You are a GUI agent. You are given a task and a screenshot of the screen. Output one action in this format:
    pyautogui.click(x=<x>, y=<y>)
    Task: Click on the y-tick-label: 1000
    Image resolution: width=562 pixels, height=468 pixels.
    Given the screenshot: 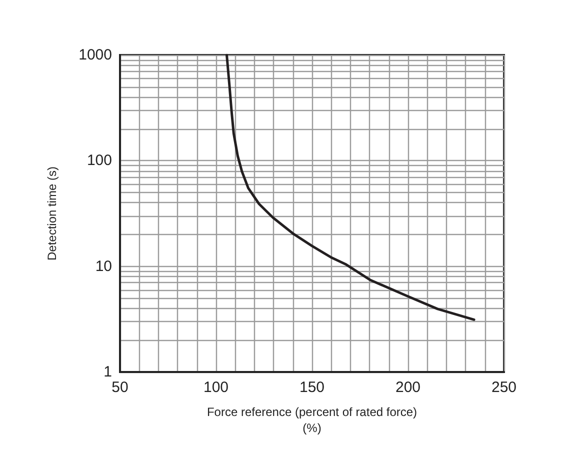 What is the action you would take?
    pyautogui.click(x=95, y=55)
    